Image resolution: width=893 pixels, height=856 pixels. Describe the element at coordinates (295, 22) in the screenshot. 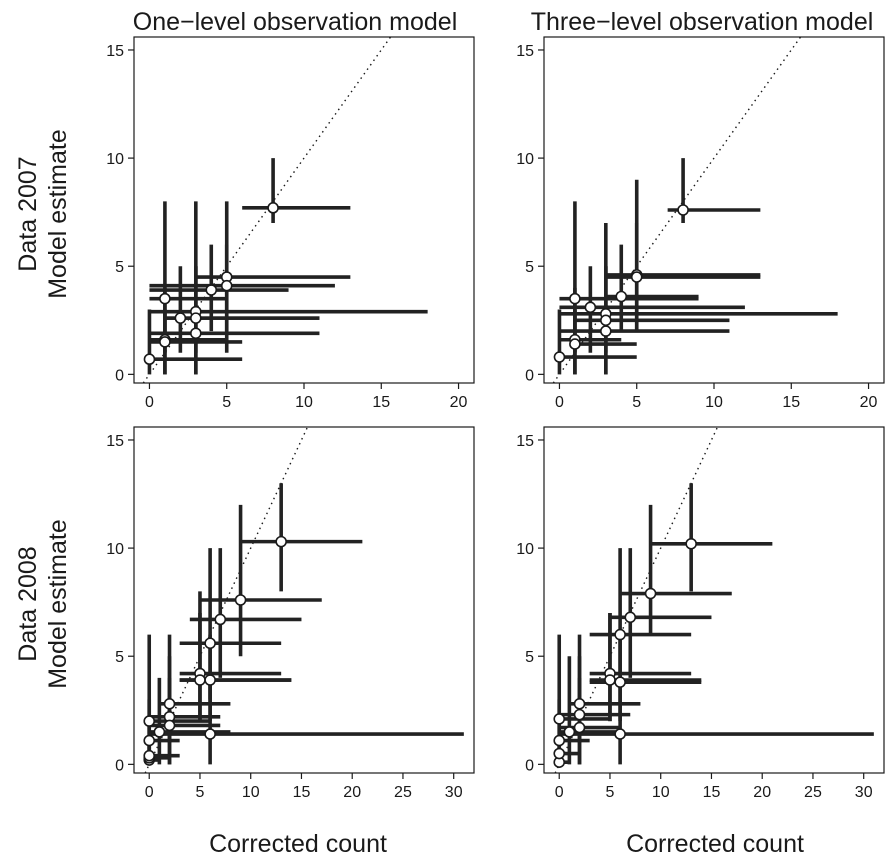

I see `column-title-one-level: One−level observation model` at that location.